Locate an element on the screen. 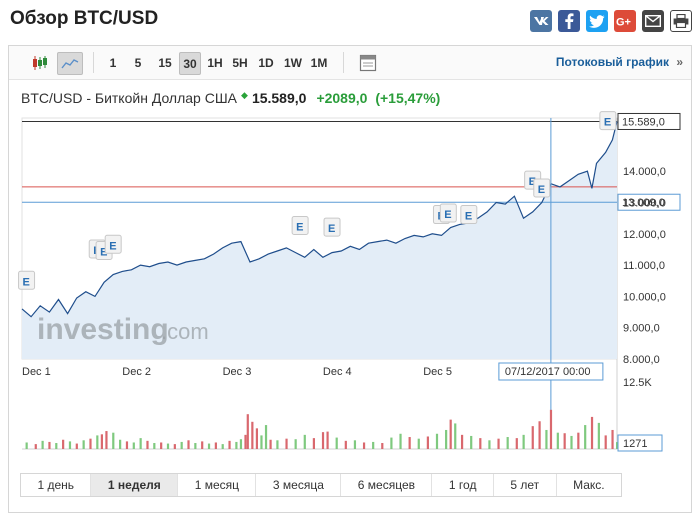  page-title: Обзор BTC/USD is located at coordinates (84, 18).